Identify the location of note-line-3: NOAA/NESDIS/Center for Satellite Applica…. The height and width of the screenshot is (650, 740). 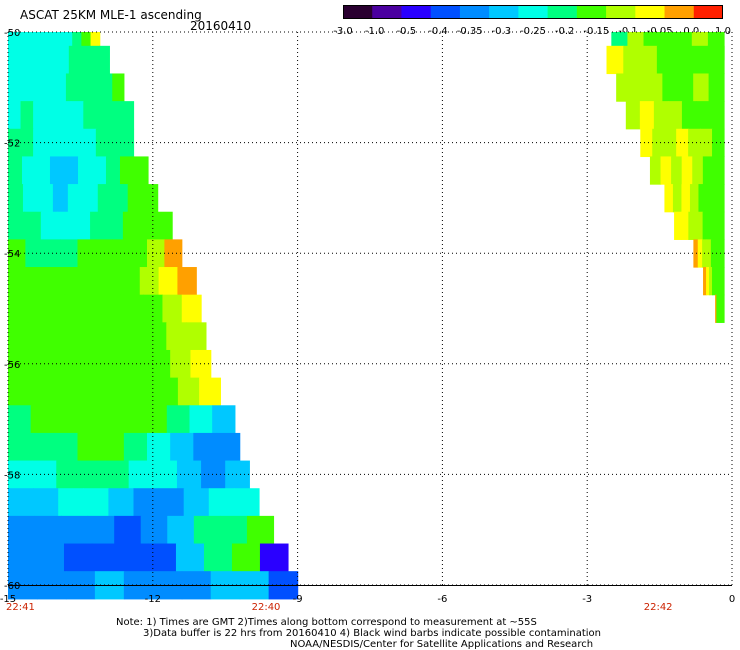
(442, 644).